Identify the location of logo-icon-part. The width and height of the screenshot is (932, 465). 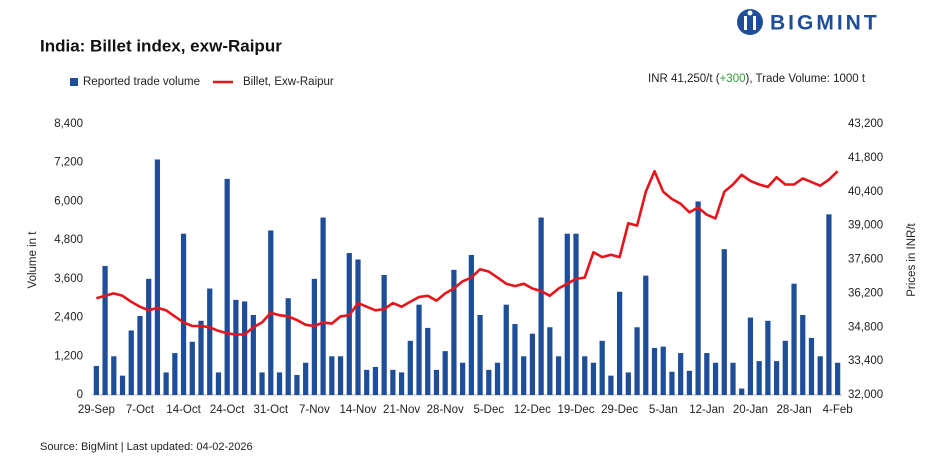
(750, 13).